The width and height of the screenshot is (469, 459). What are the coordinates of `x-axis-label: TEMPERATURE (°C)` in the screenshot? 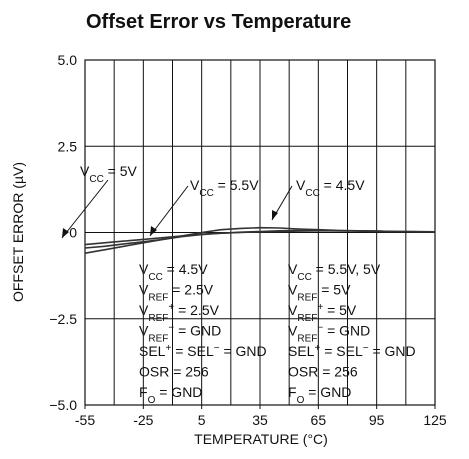 It's located at (261, 439).